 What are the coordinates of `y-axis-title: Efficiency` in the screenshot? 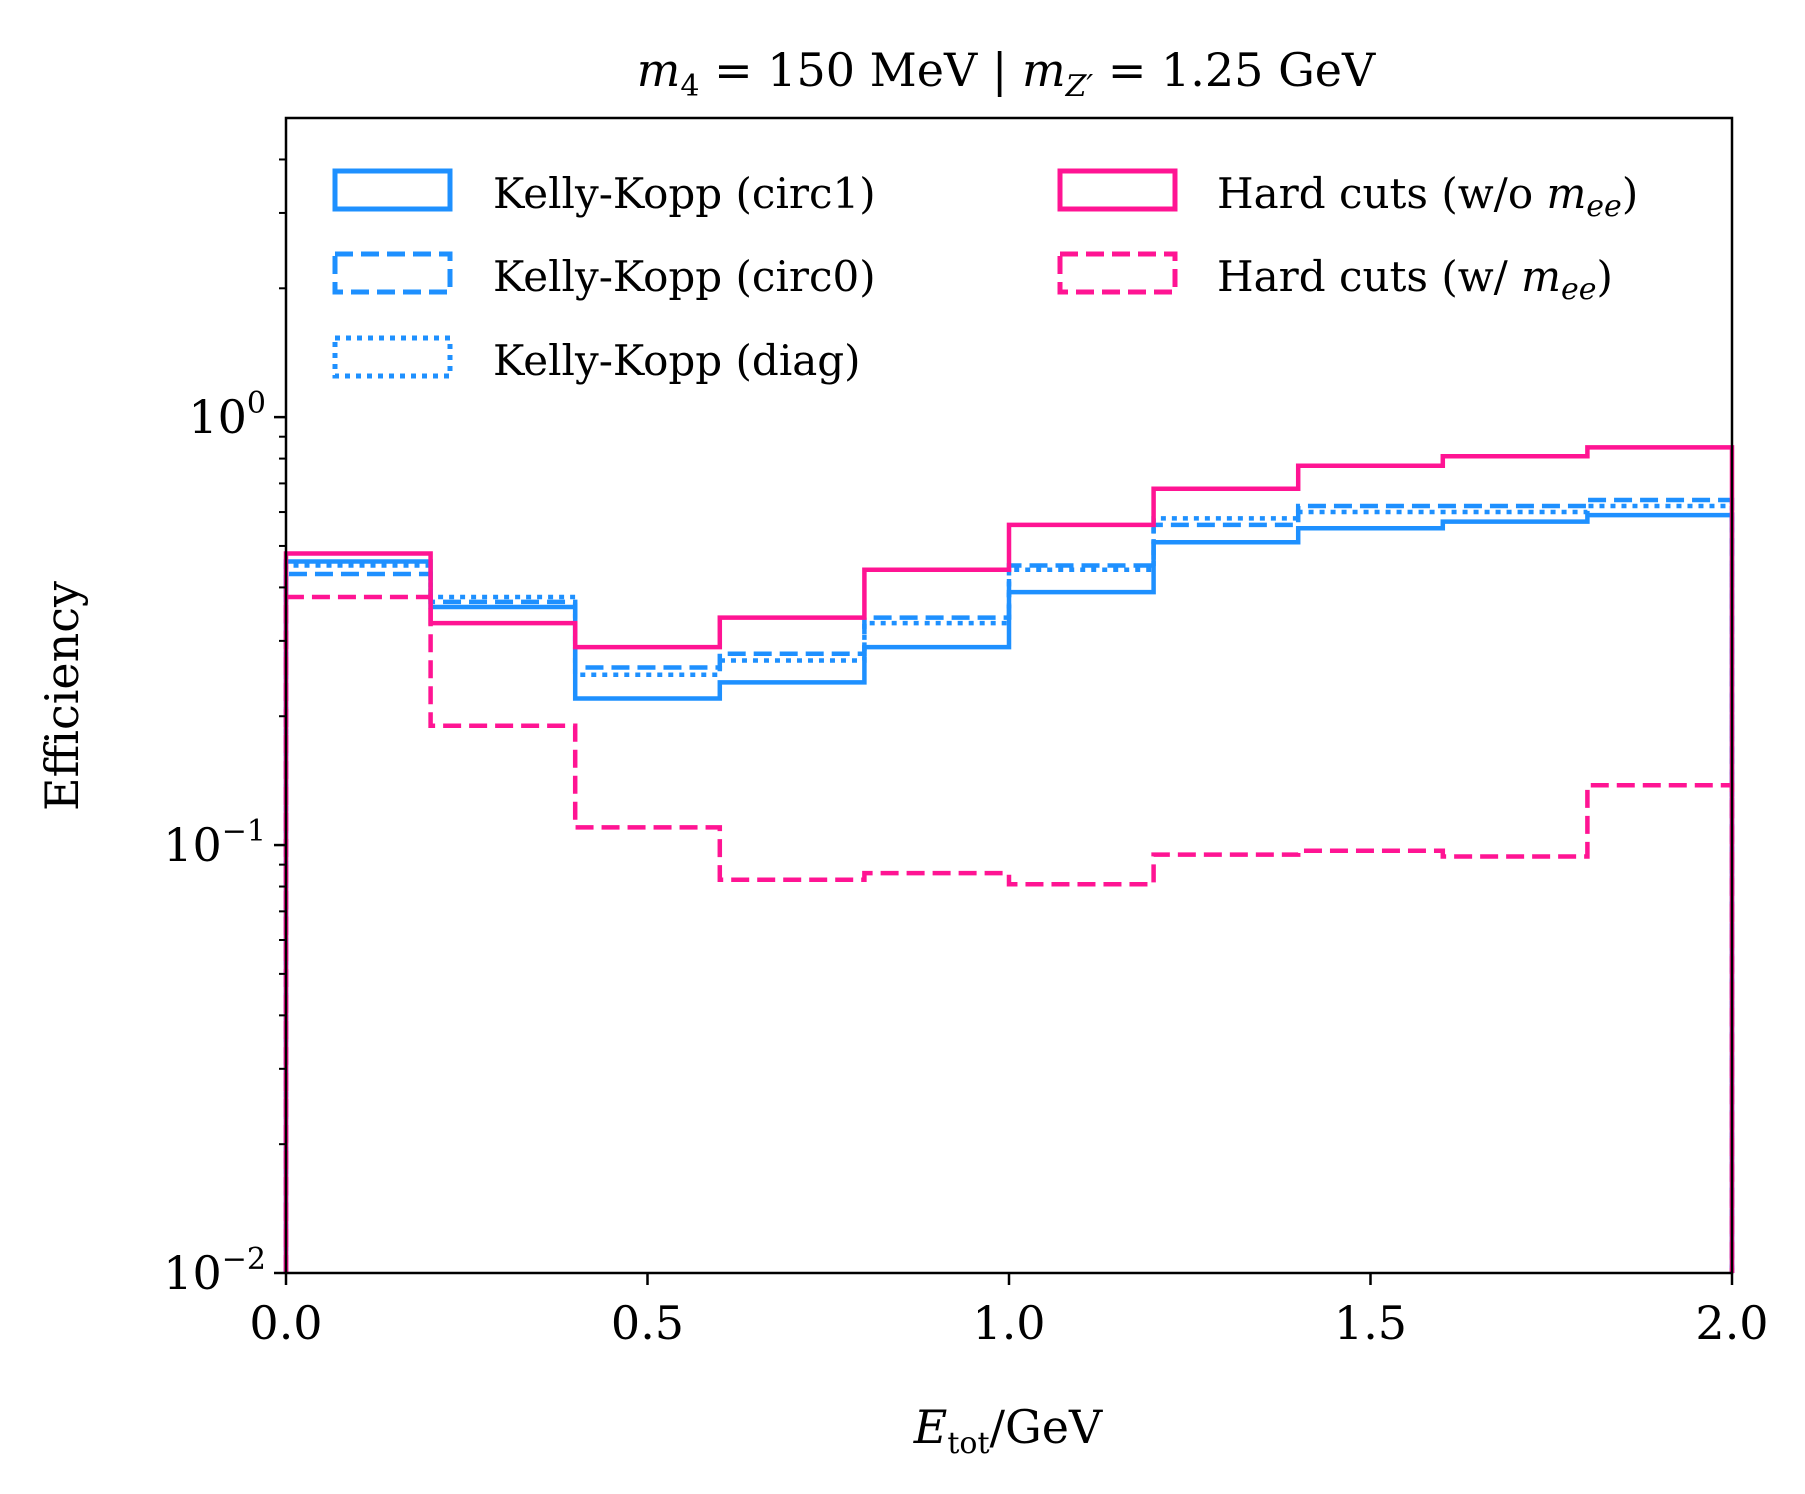 It's located at (62, 696).